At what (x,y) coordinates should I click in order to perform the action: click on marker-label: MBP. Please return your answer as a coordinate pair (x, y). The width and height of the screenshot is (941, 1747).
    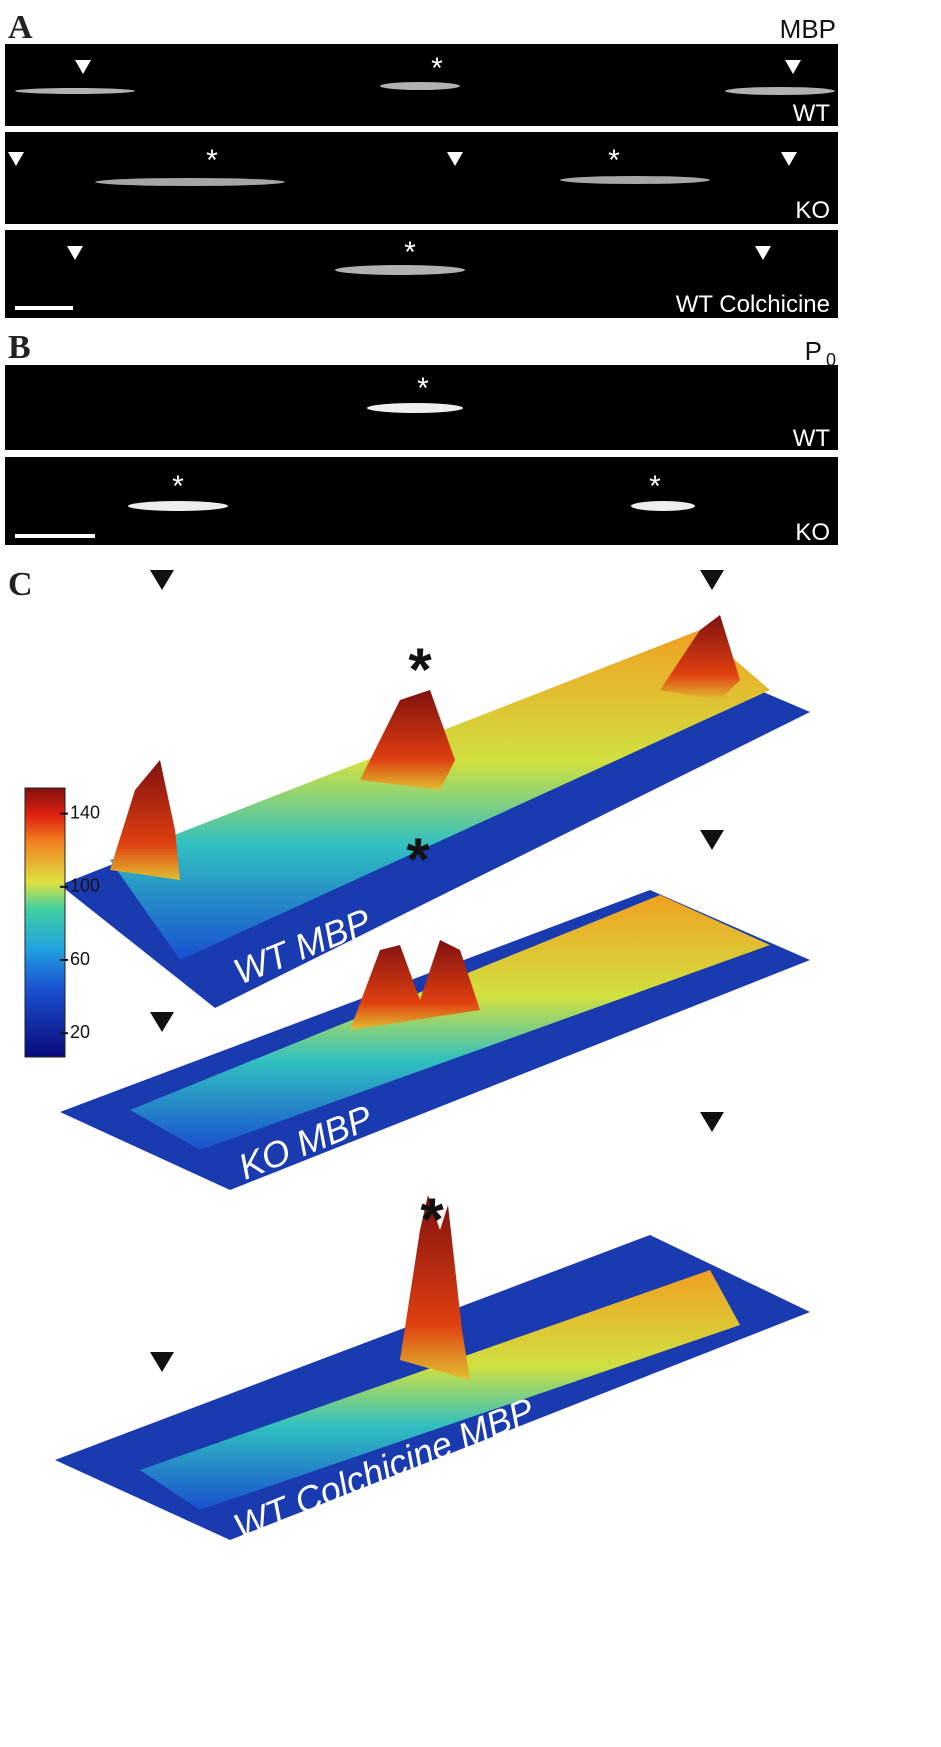
    Looking at the image, I should click on (808, 29).